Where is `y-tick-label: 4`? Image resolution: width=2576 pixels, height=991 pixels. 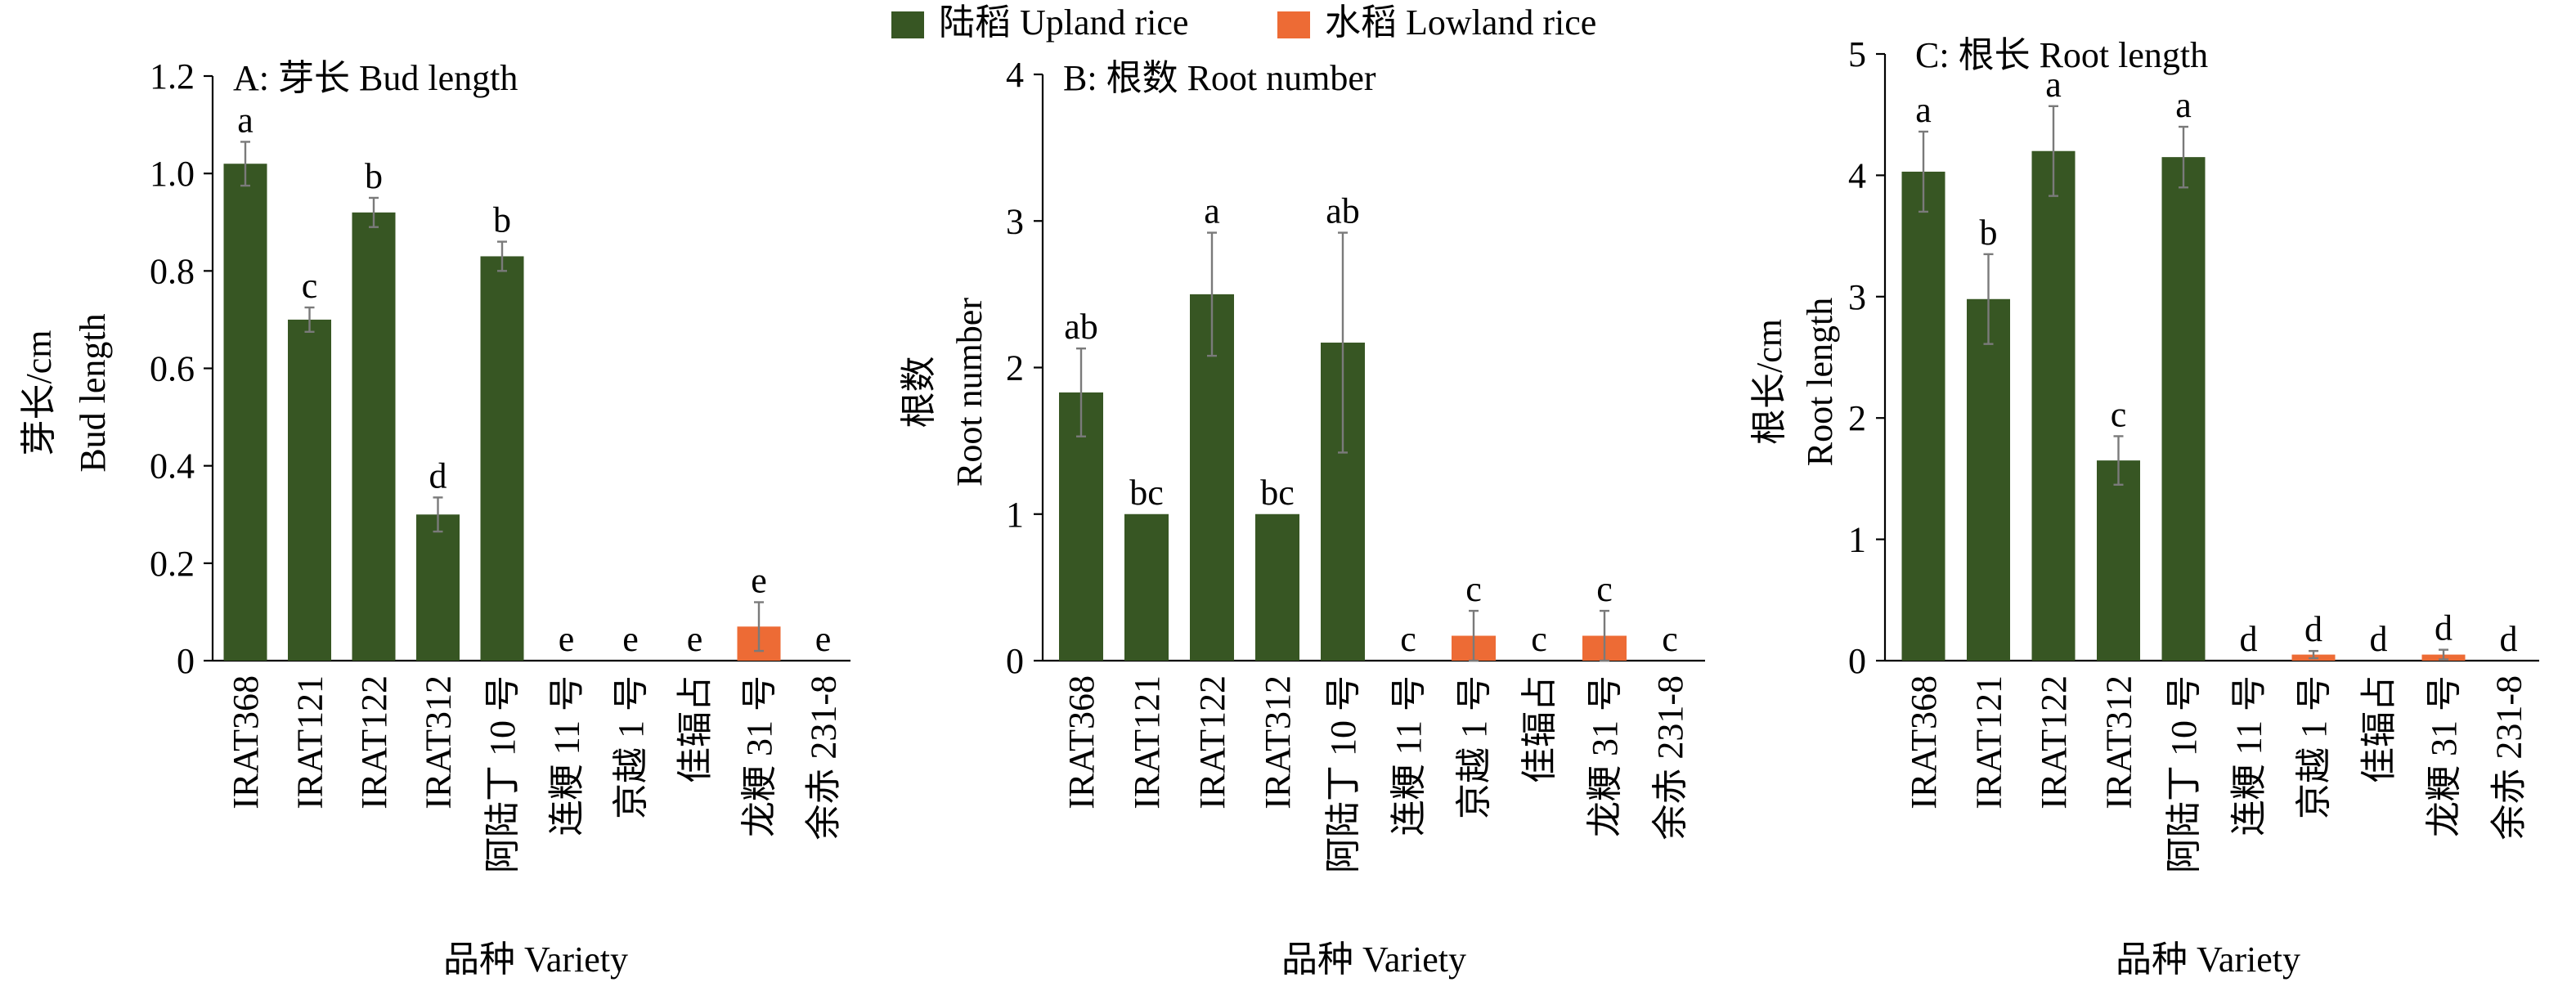
y-tick-label: 4 is located at coordinates (1857, 175).